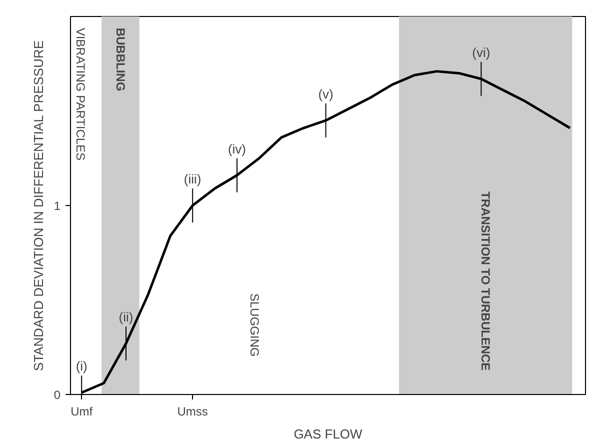 This screenshot has width=589, height=444. I want to click on y-tick-label: 1, so click(57, 206).